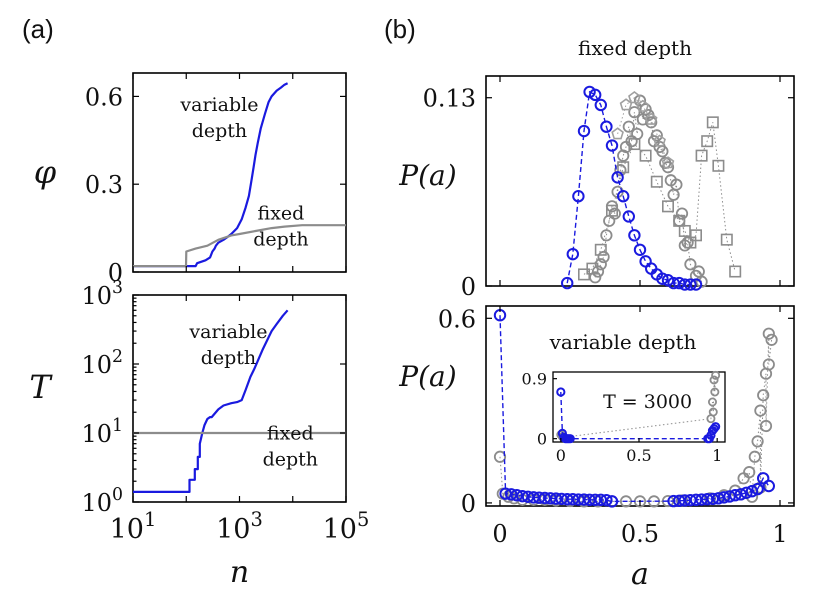  What do you see at coordinates (427, 376) in the screenshot?
I see `Pa_variable-ylabel: P(a)` at bounding box center [427, 376].